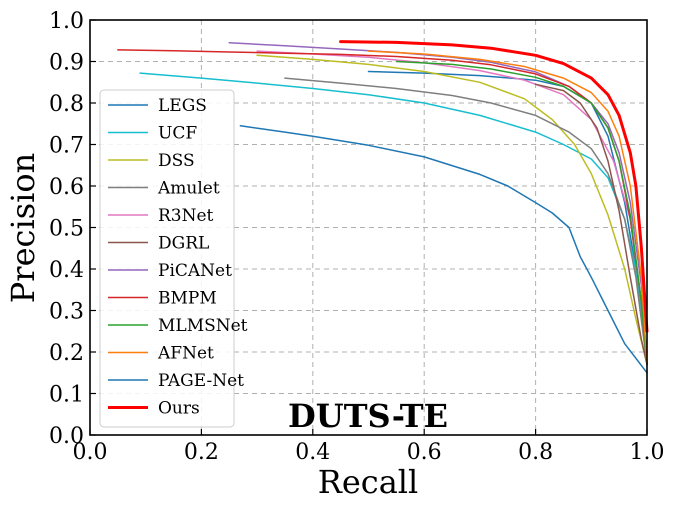 This screenshot has width=677, height=511. Describe the element at coordinates (66, 436) in the screenshot. I see `y-tick-label: 0.0` at that location.